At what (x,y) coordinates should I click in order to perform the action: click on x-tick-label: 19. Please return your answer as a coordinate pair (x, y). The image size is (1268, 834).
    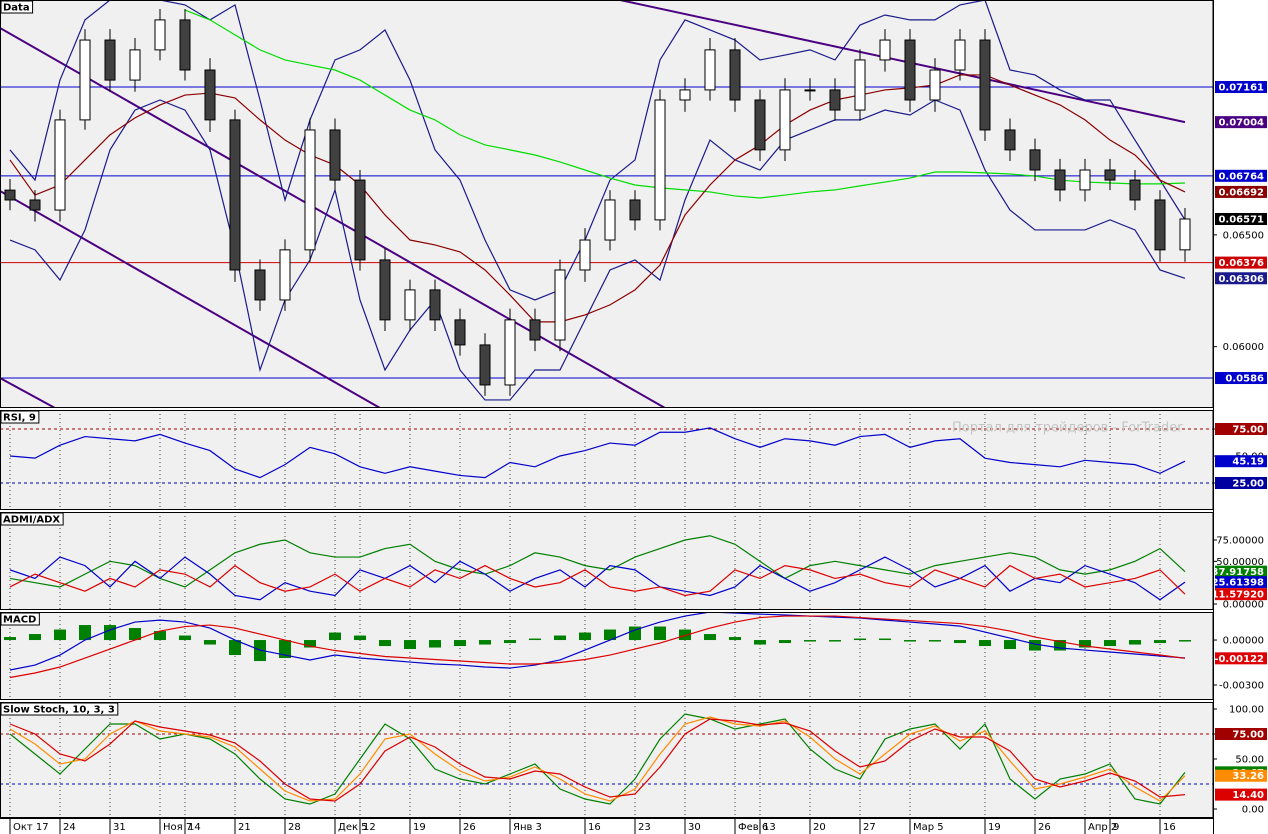
    Looking at the image, I should click on (419, 827).